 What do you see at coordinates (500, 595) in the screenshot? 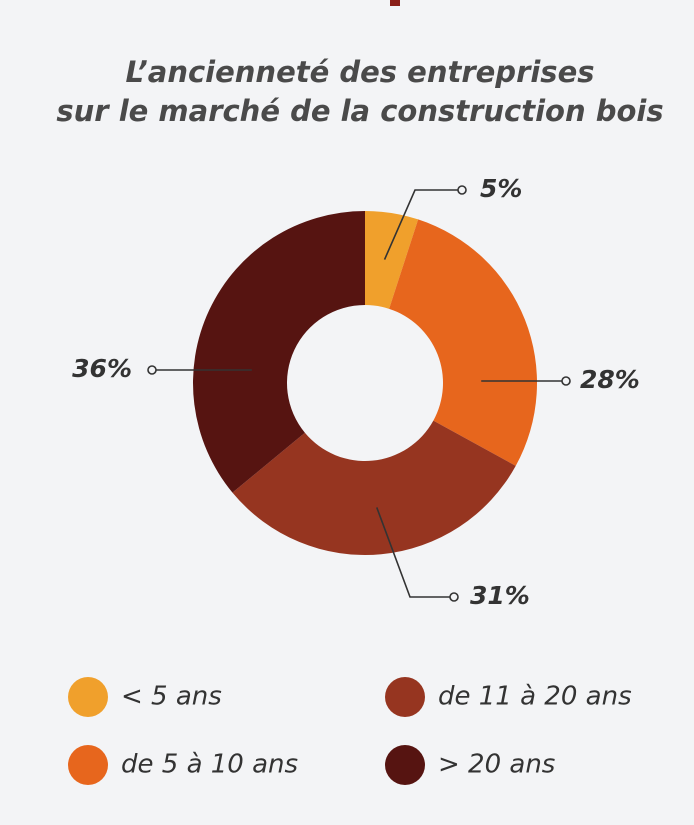
I see `value-label: 31%` at bounding box center [500, 595].